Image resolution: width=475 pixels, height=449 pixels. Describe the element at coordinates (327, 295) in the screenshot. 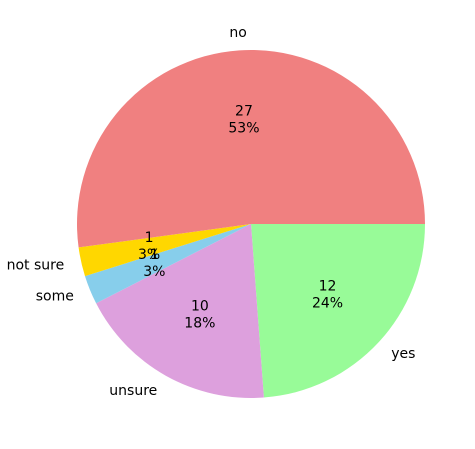

I see `value-label-yes: 12 24%` at that location.